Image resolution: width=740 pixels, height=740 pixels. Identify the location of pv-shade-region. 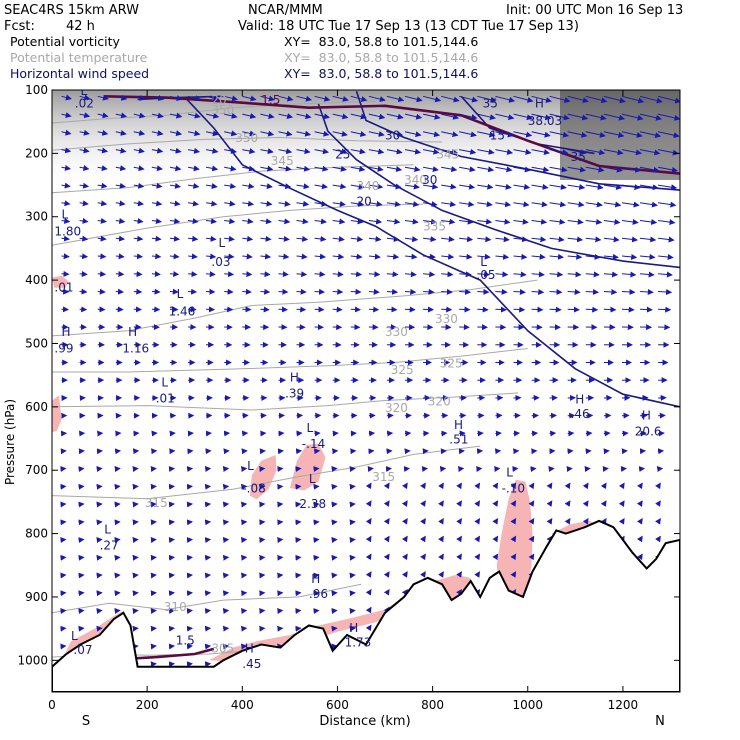
(60, 281).